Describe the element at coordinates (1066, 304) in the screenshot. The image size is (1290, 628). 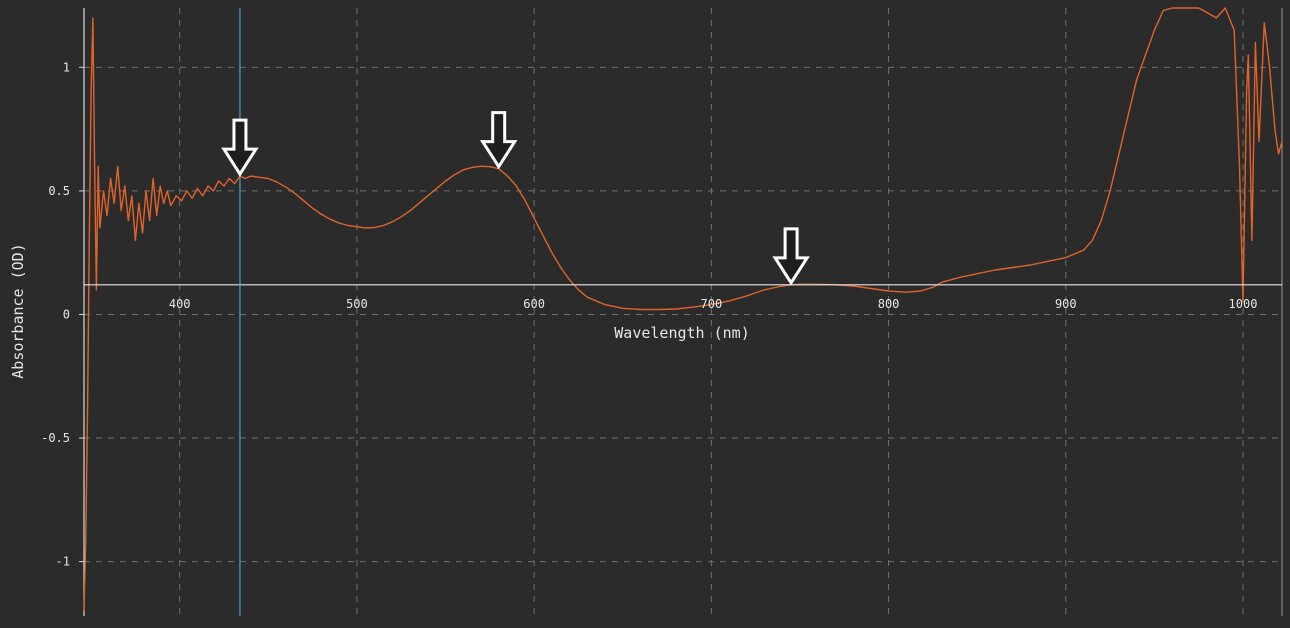
I see `x-tick-label: 900` at that location.